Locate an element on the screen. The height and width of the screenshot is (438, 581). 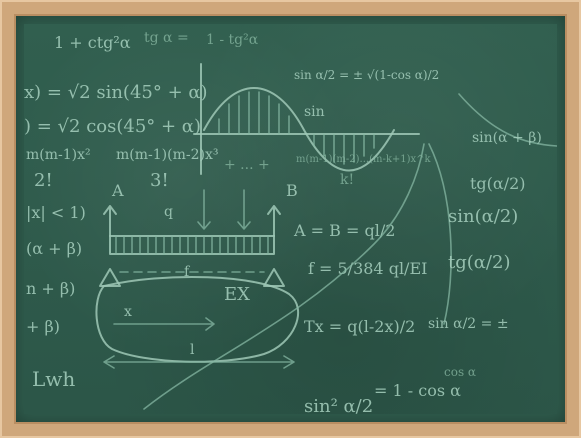
formula-32: sin² α/2 is located at coordinates (338, 405).